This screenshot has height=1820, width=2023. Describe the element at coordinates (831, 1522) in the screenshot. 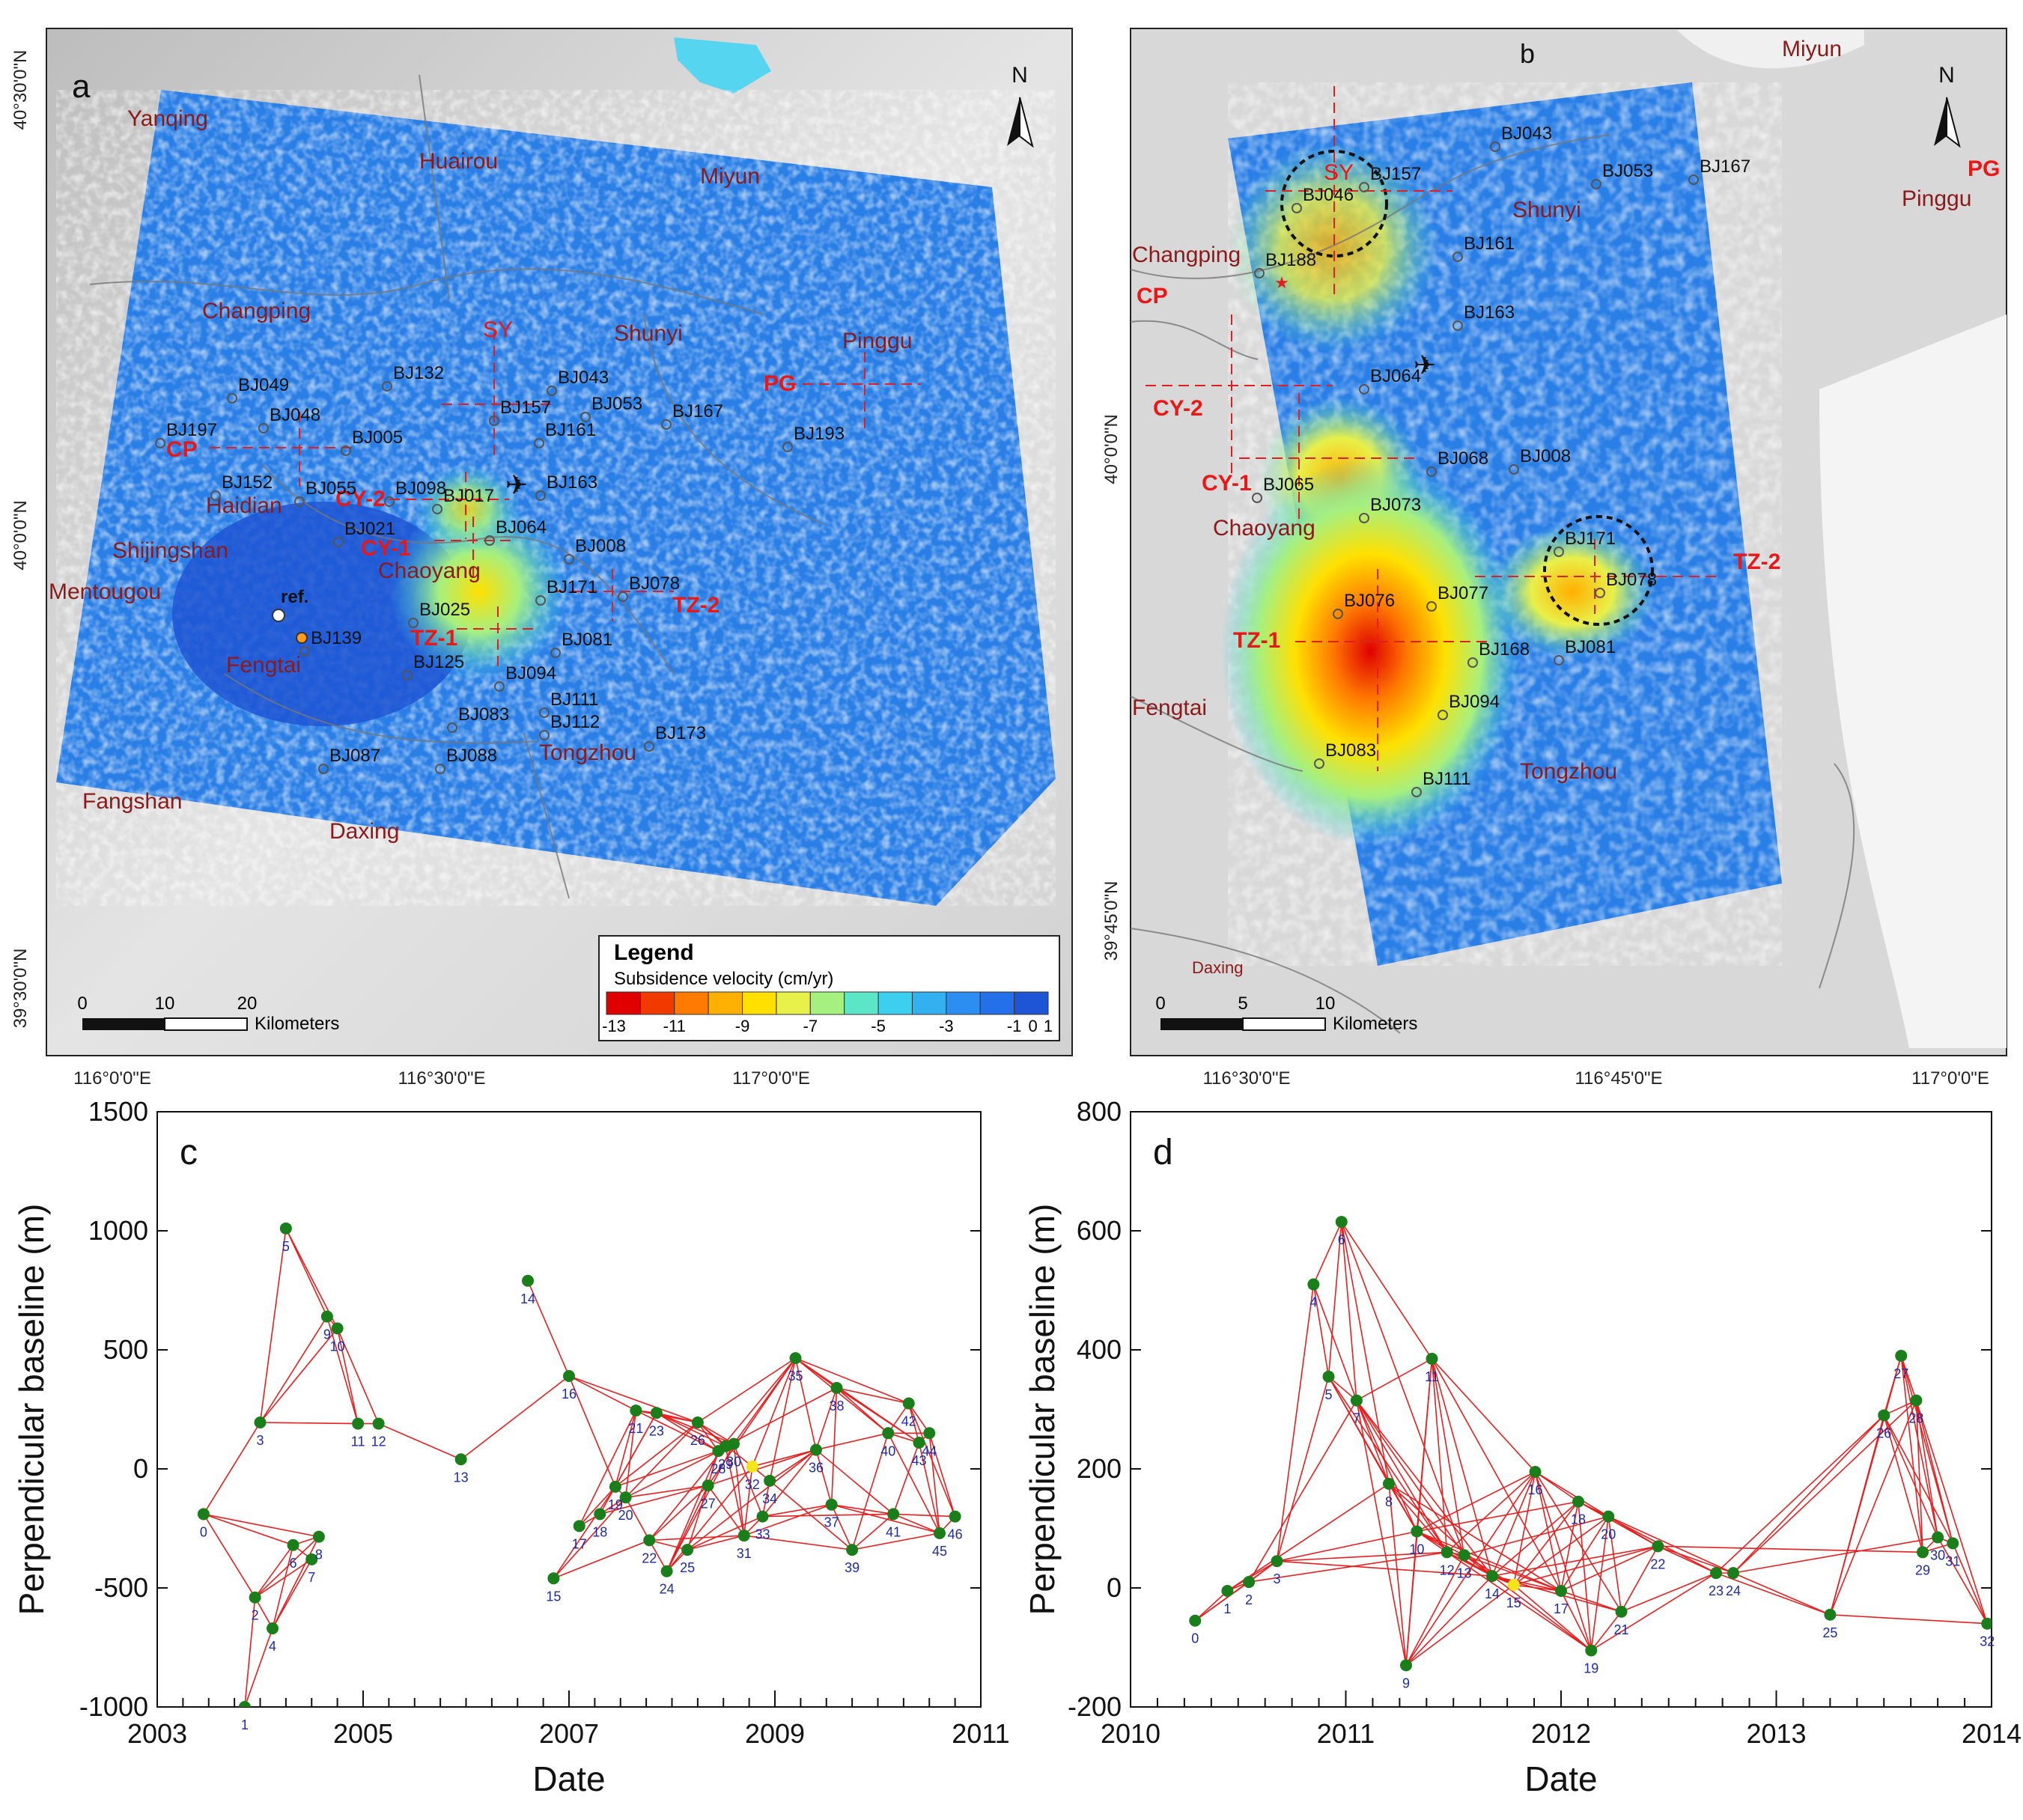

I see `acquisition-label-37: 37` at that location.